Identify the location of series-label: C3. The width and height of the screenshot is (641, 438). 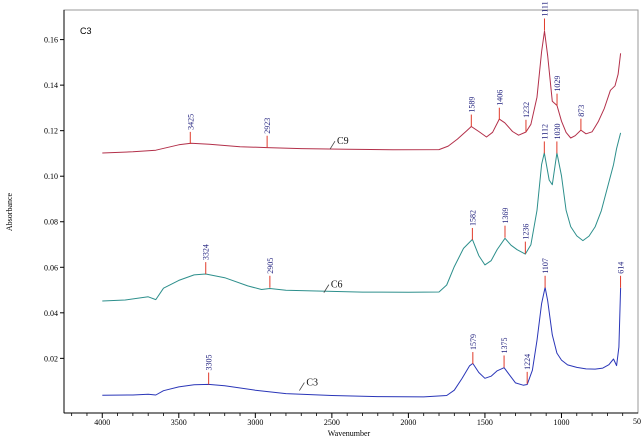
(312, 383).